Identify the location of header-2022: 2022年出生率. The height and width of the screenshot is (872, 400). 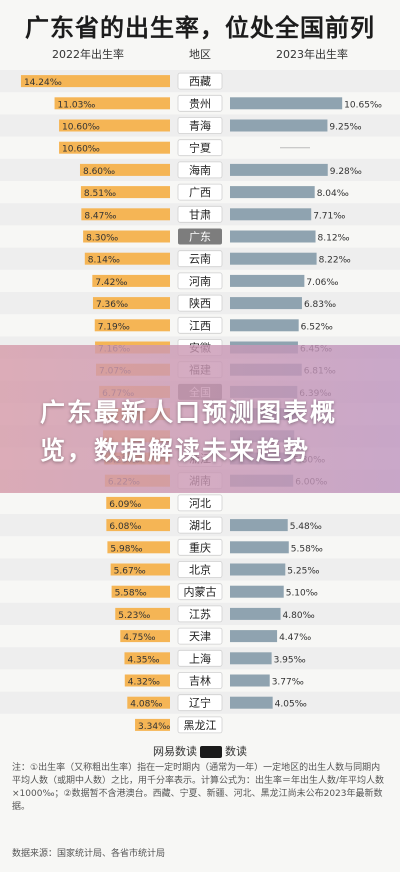
(88, 55).